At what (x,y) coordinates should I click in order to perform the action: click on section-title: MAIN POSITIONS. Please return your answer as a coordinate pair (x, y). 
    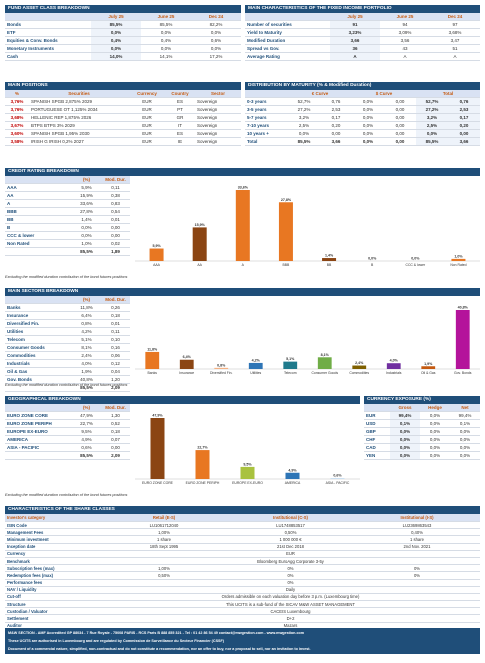
    Looking at the image, I should click on (123, 86).